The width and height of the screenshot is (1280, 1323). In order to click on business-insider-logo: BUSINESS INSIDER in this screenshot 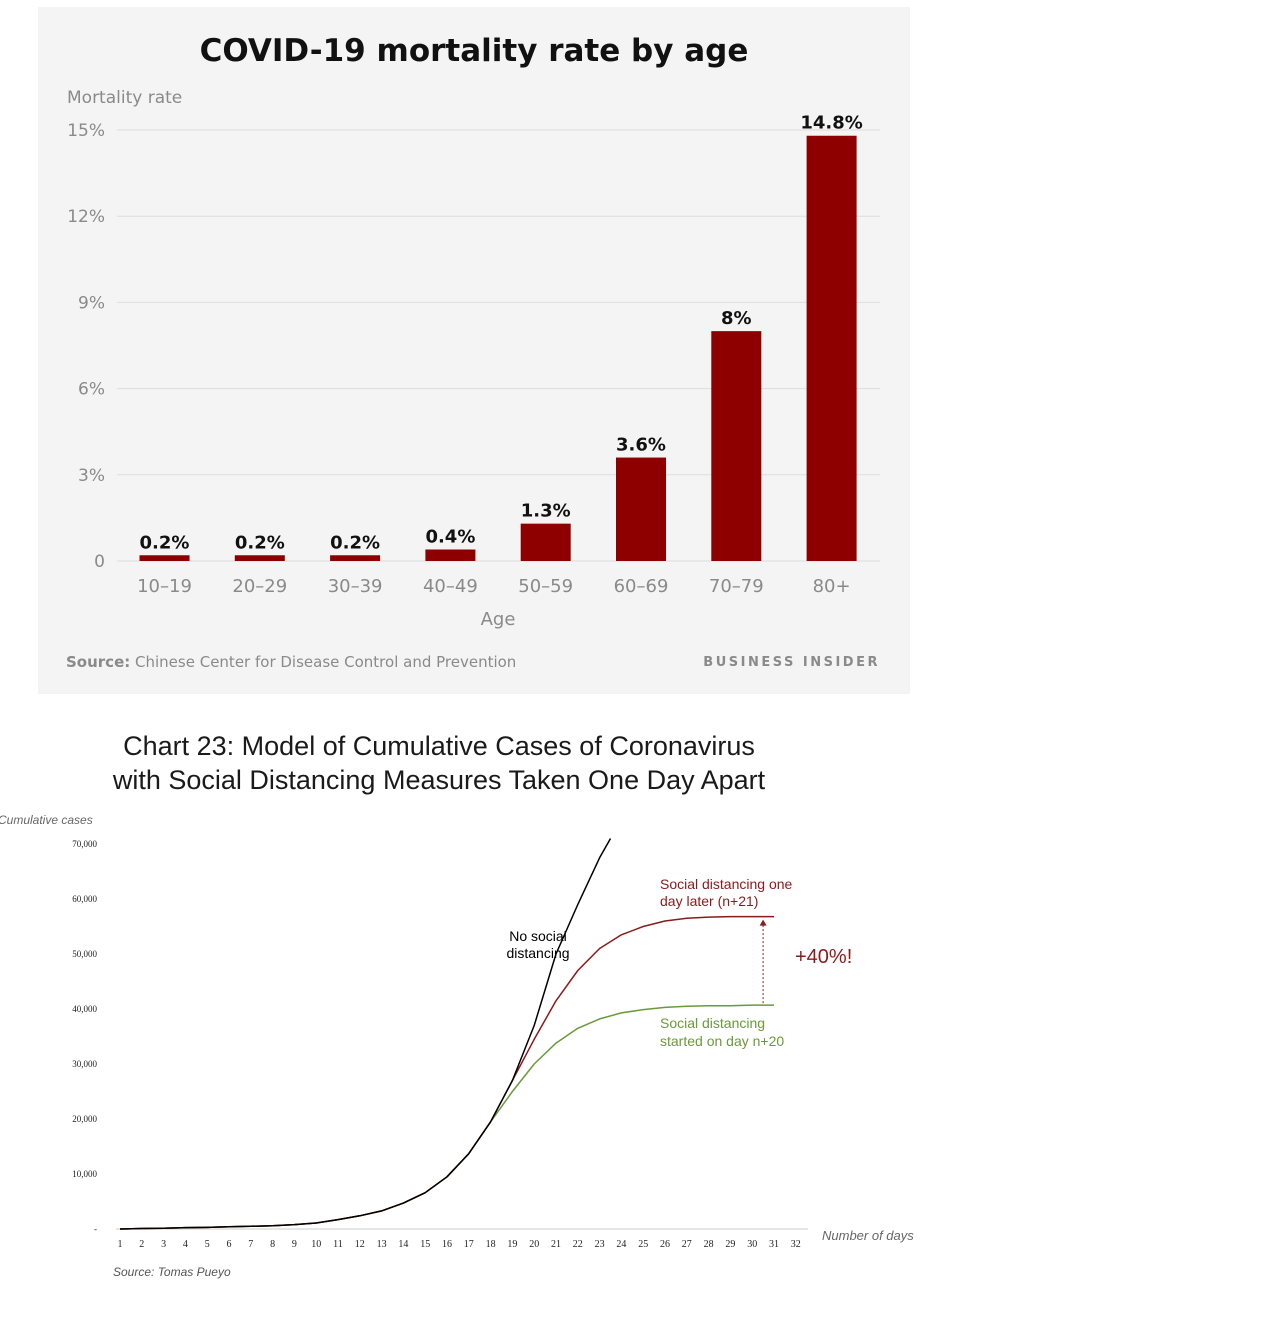, I will do `click(791, 662)`.